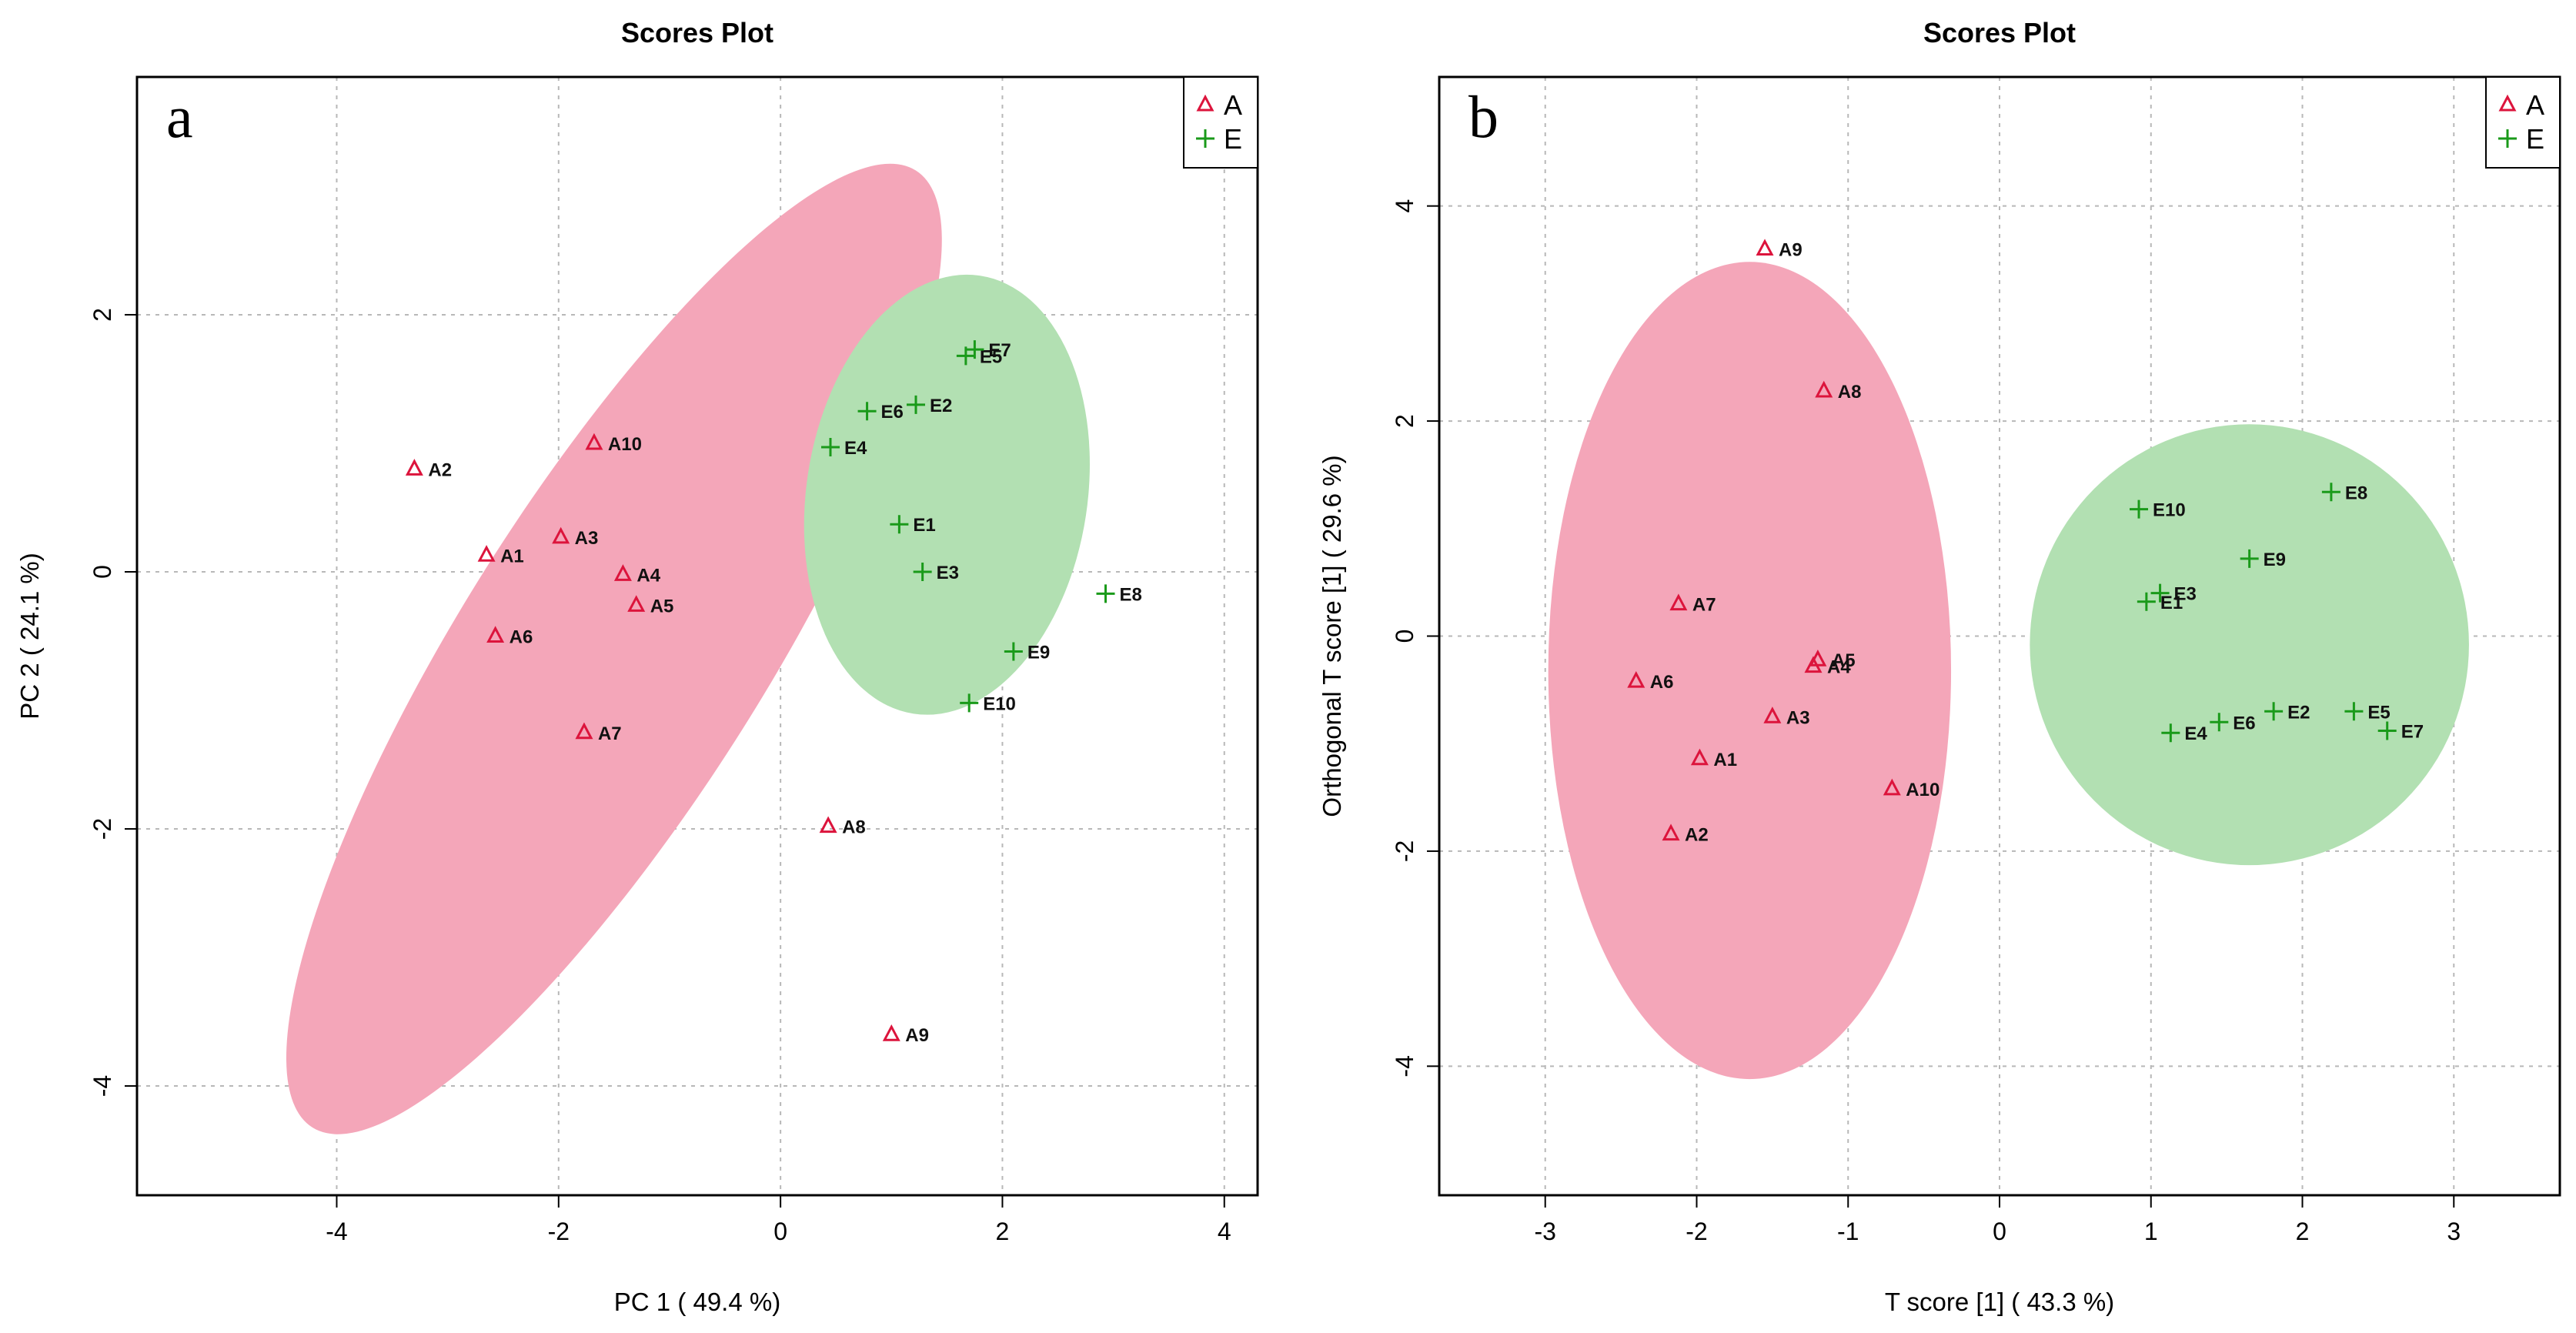 The width and height of the screenshot is (2576, 1333). I want to click on x-tick-label: 4, so click(1224, 1231).